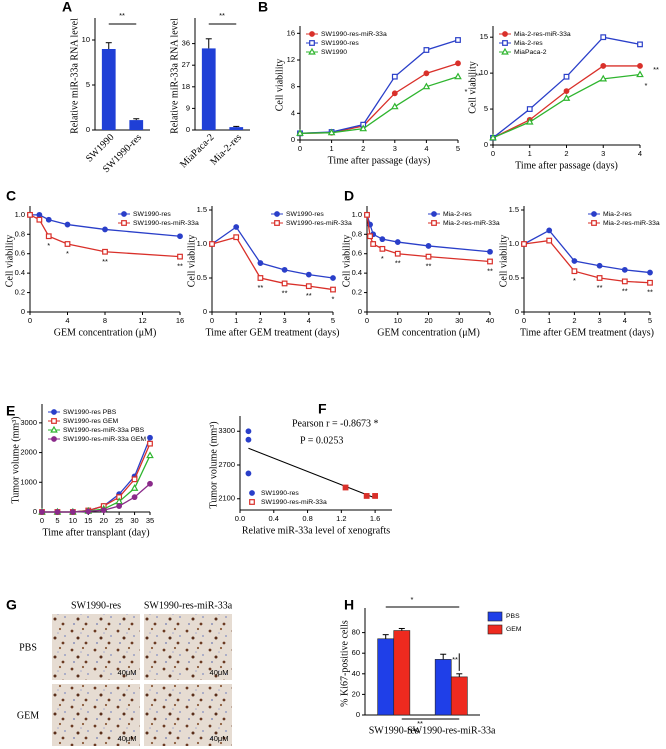  Describe the element at coordinates (316, 530) in the screenshot. I see `x-axis-label: Relative miR-33a level of xenografts` at that location.